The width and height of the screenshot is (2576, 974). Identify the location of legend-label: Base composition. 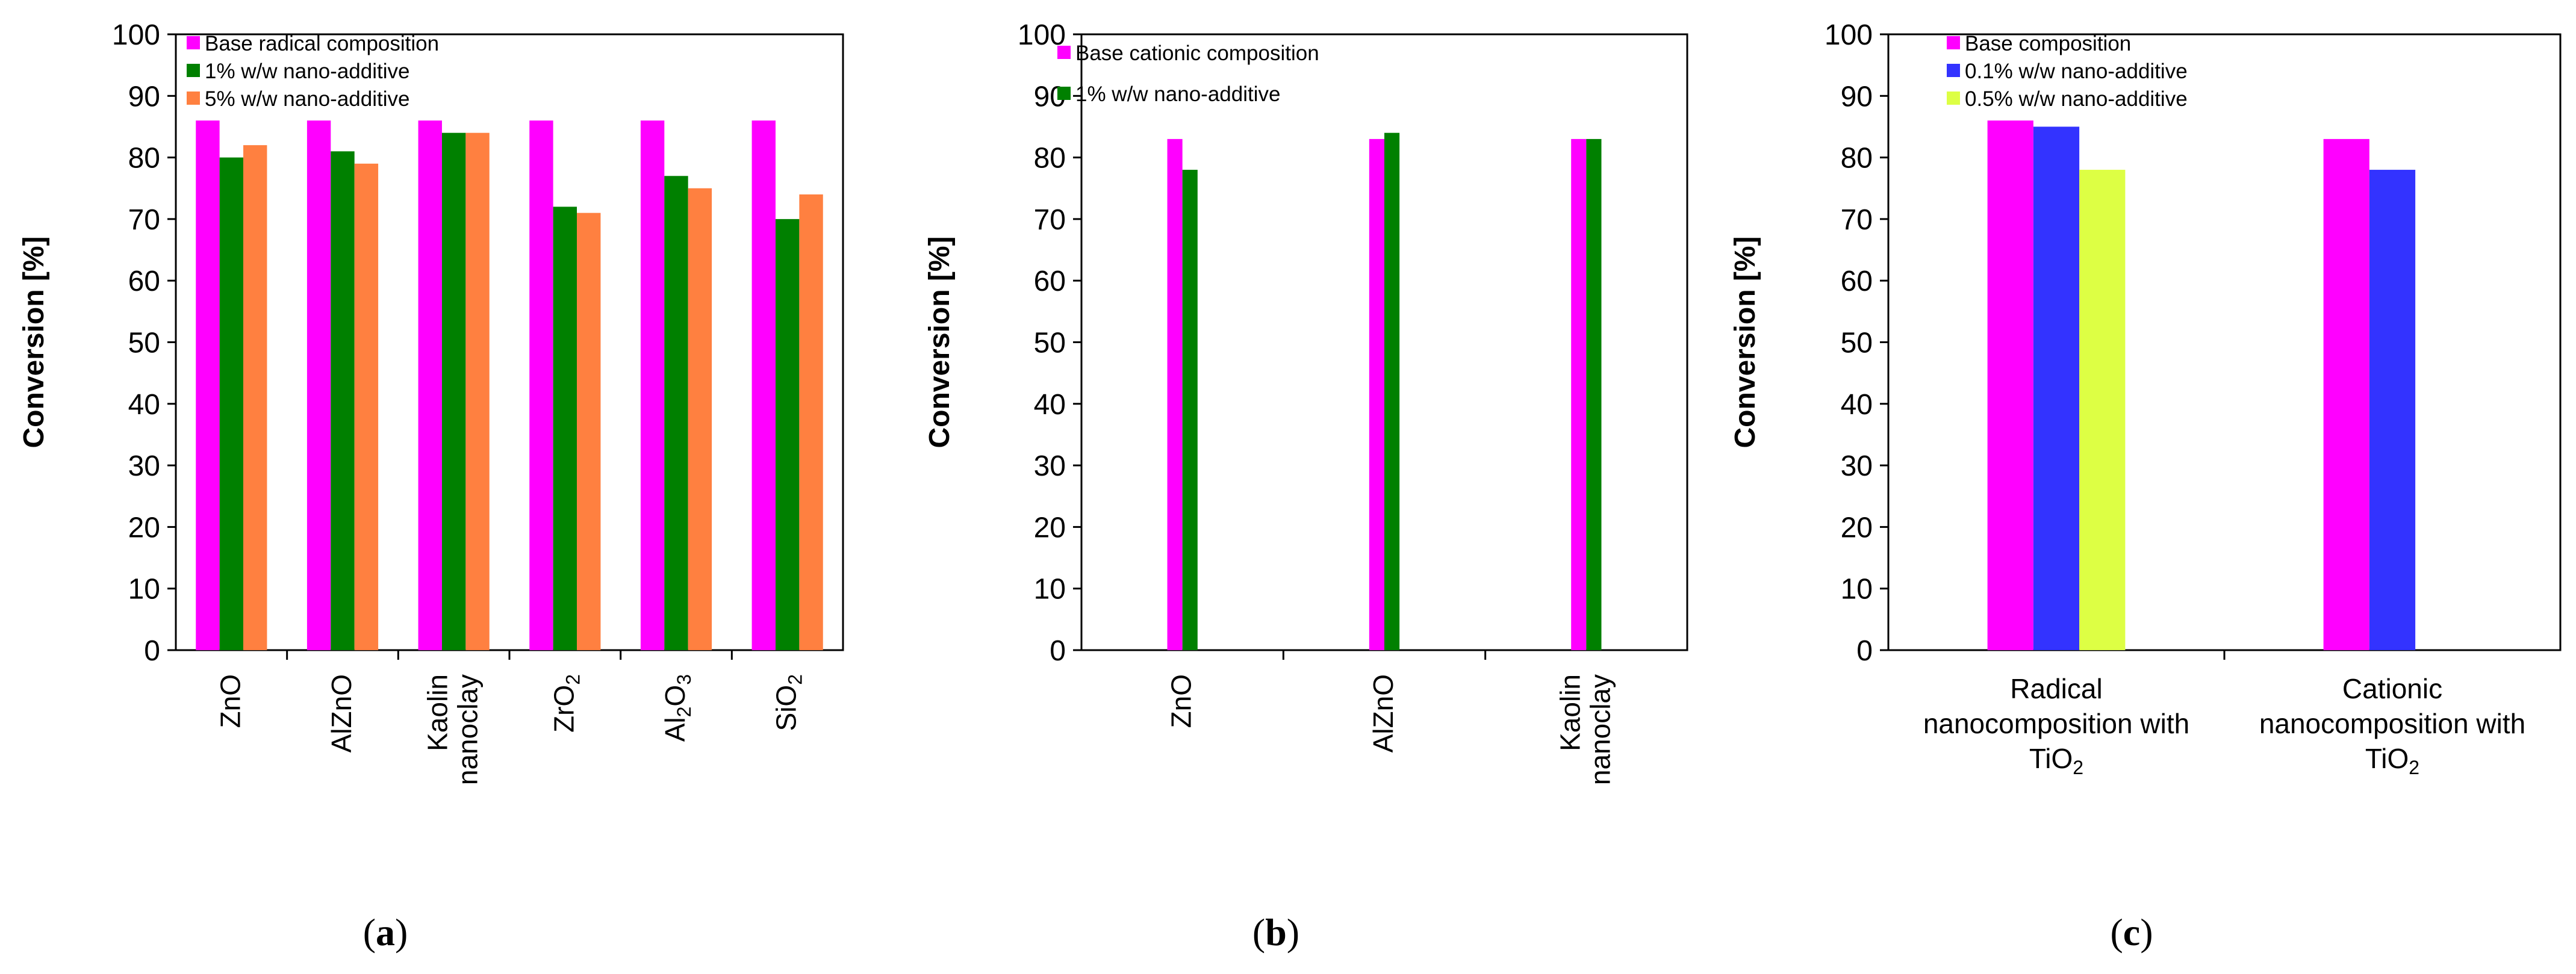
(2048, 43).